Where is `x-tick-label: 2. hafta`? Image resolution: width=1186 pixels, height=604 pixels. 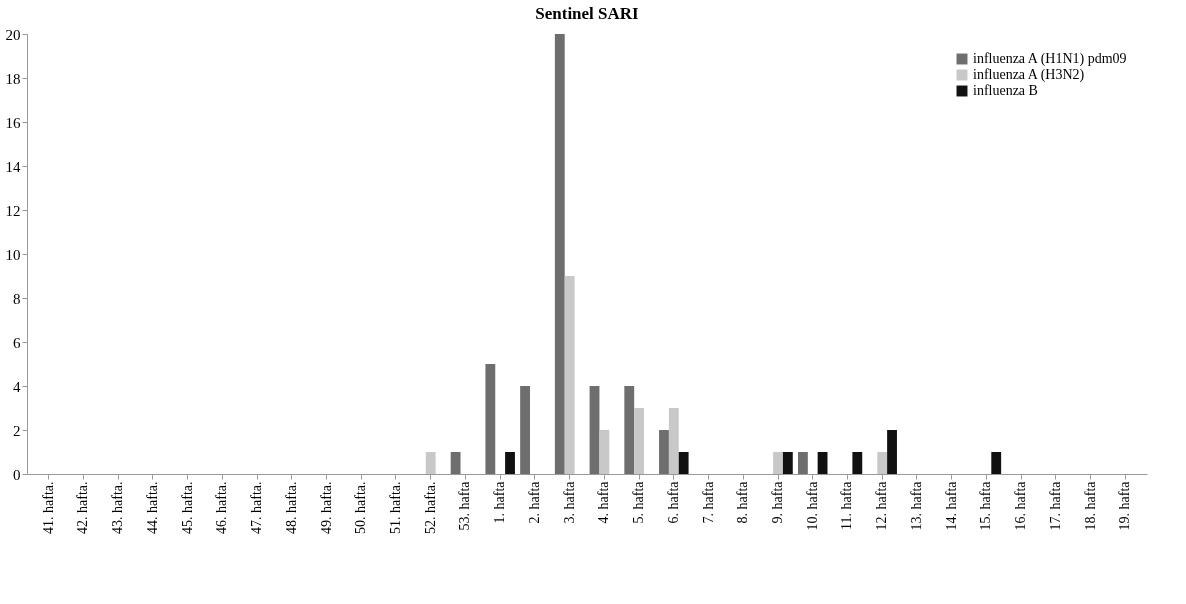 x-tick-label: 2. hafta is located at coordinates (534, 502).